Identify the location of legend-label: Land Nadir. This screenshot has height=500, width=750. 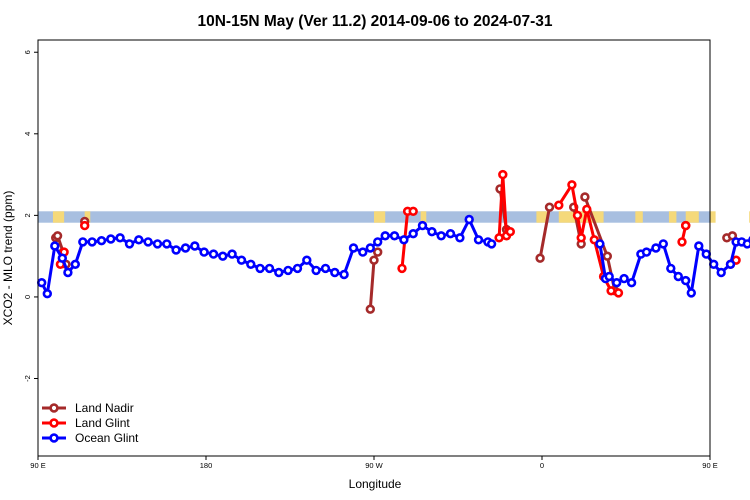
(104, 408).